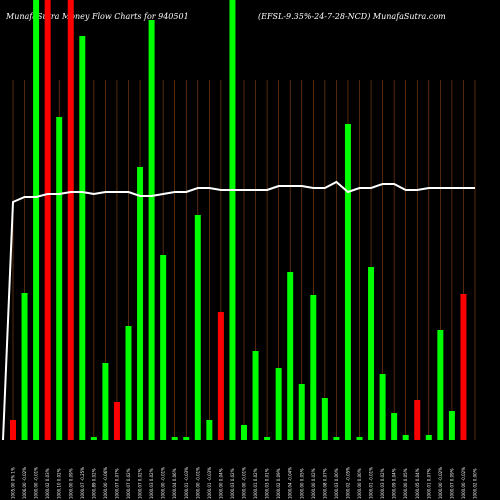 This screenshot has width=500, height=500. Describe the element at coordinates (267, 483) in the screenshot. I see `tick-label: 1000.03 0.01%` at that location.